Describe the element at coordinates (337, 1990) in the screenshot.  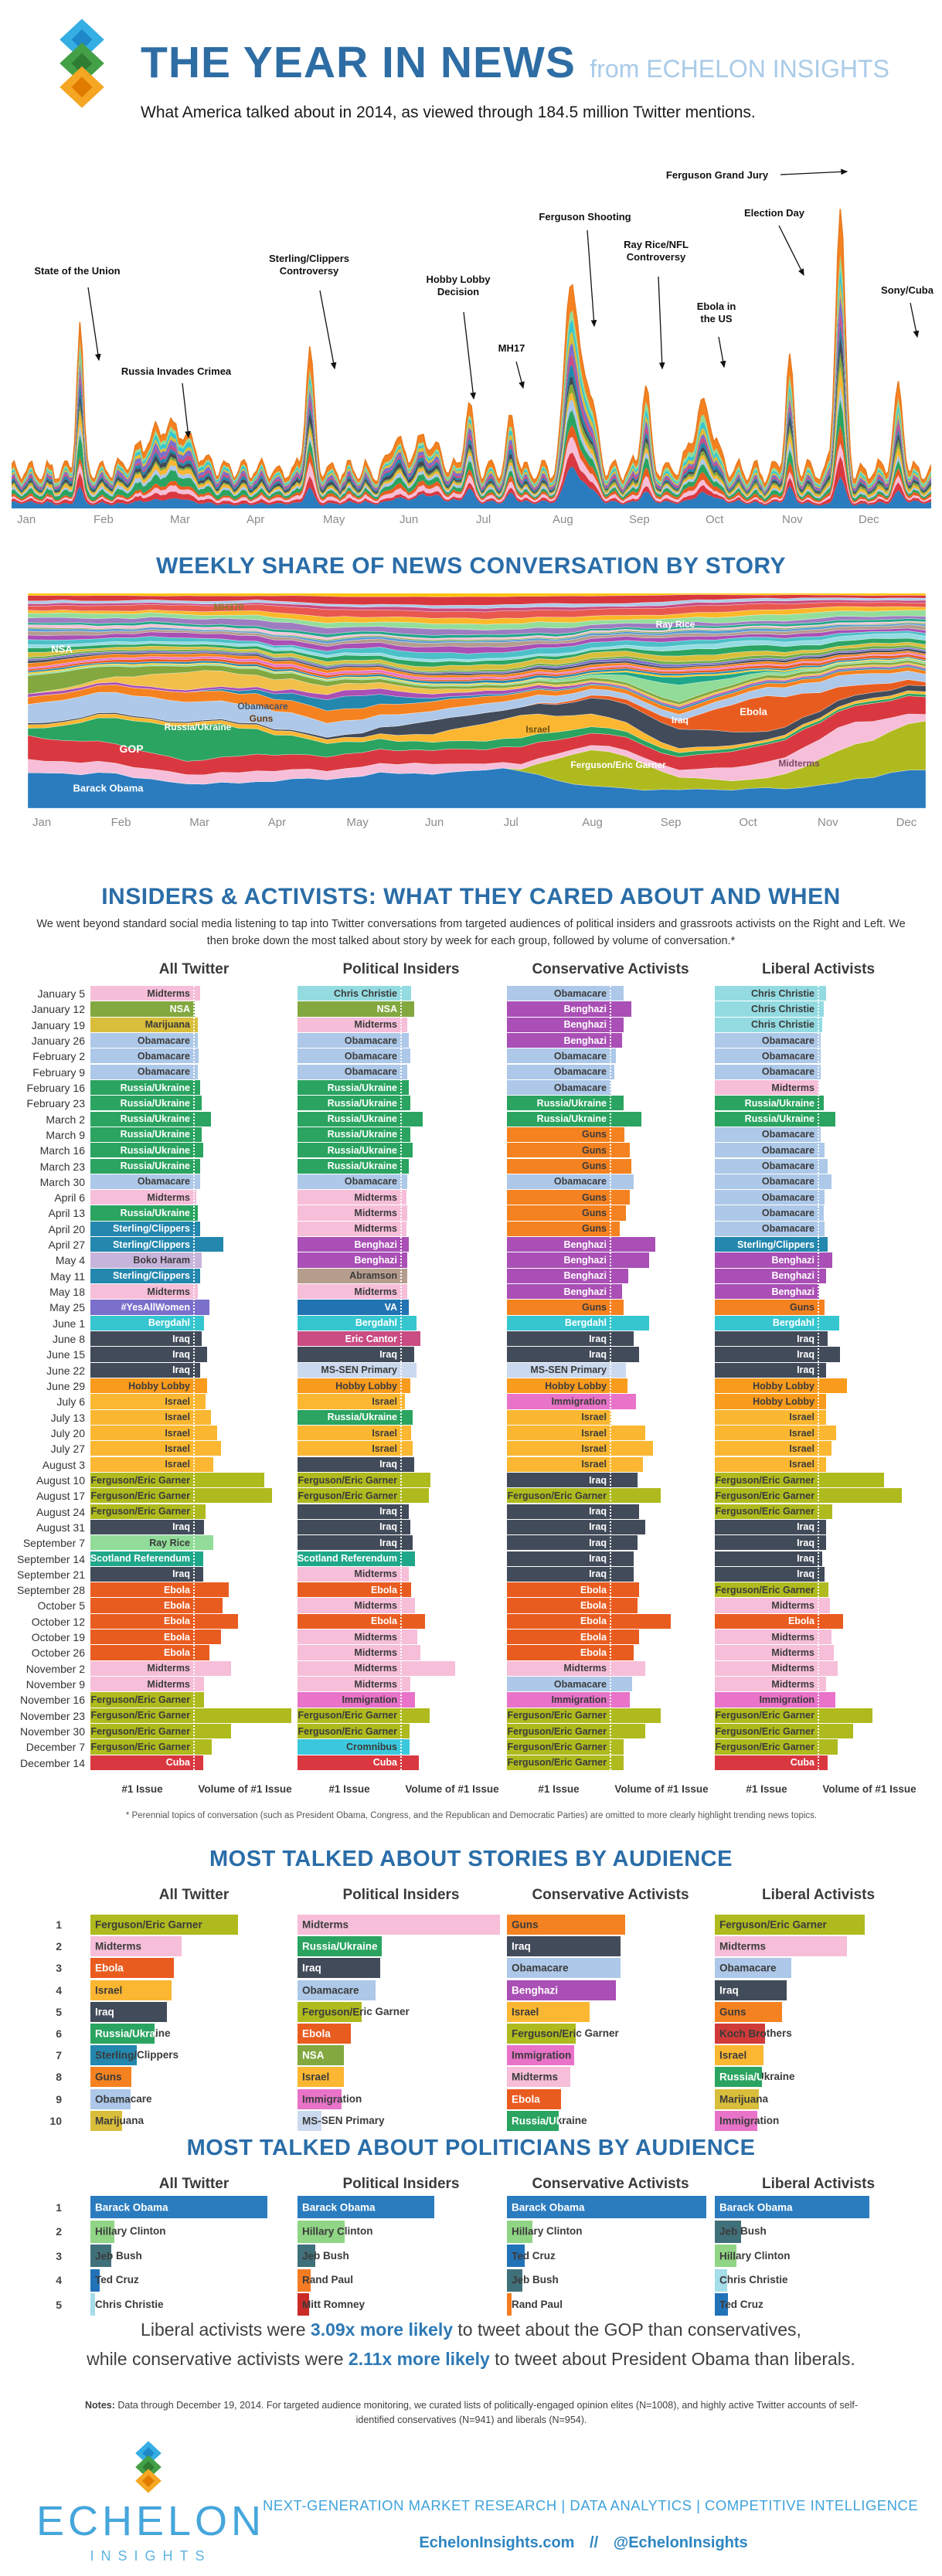
I see `ranked-bar: Obamacare` at that location.